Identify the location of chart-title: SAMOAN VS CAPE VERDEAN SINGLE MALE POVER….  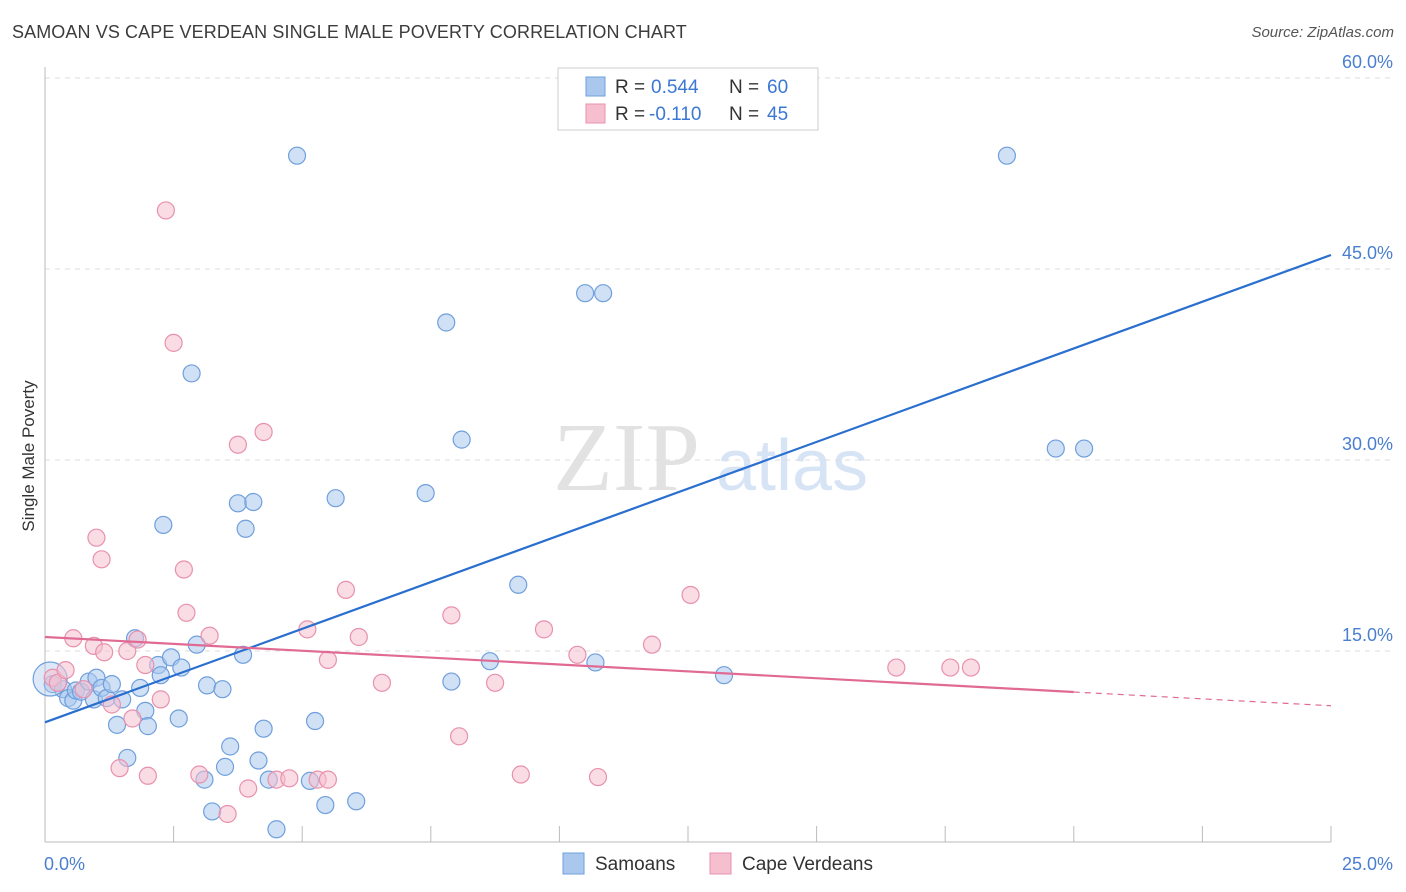
(349, 32).